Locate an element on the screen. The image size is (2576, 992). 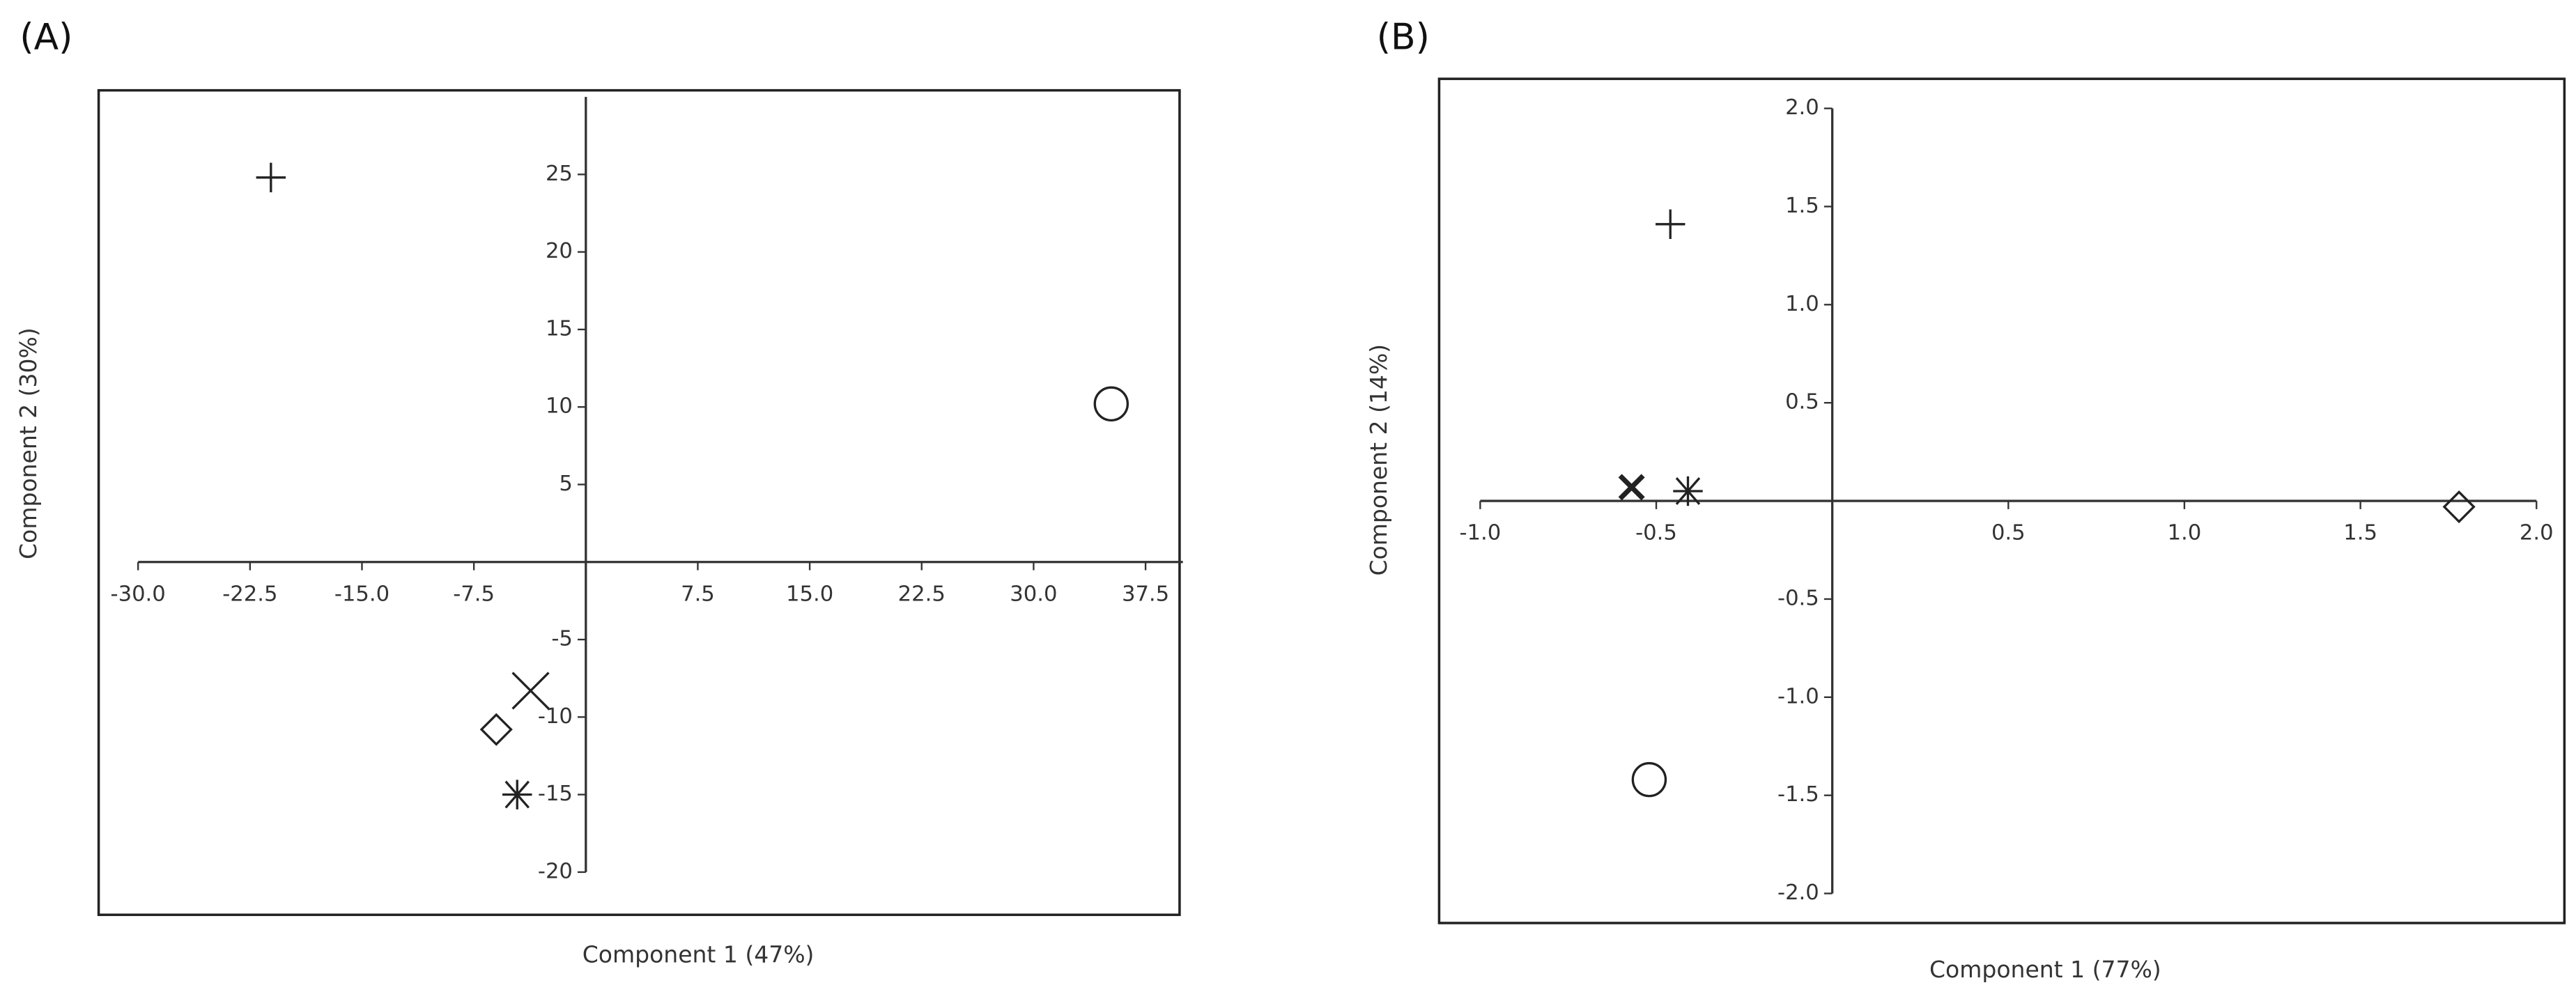
x-tick-label: 22.5 is located at coordinates (922, 594).